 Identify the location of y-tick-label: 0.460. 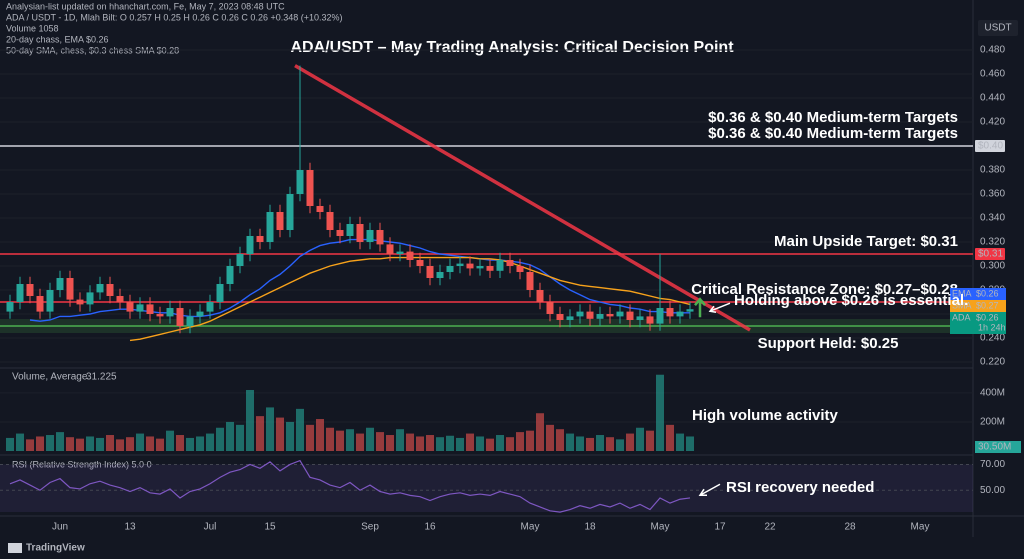
(992, 74).